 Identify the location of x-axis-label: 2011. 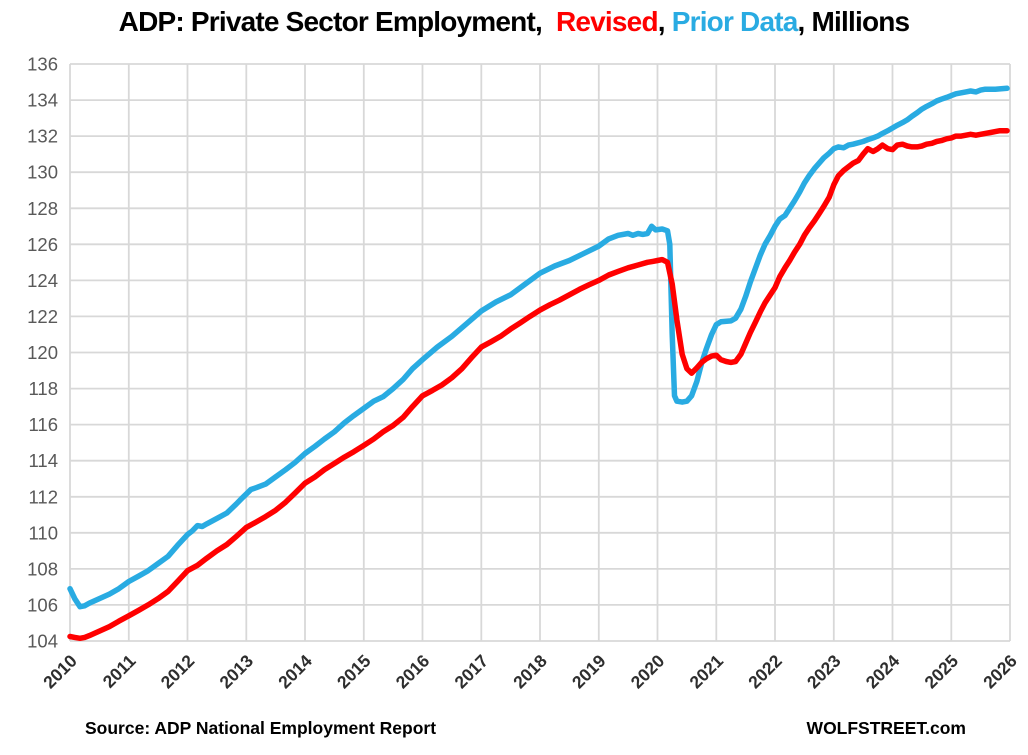
(119, 670).